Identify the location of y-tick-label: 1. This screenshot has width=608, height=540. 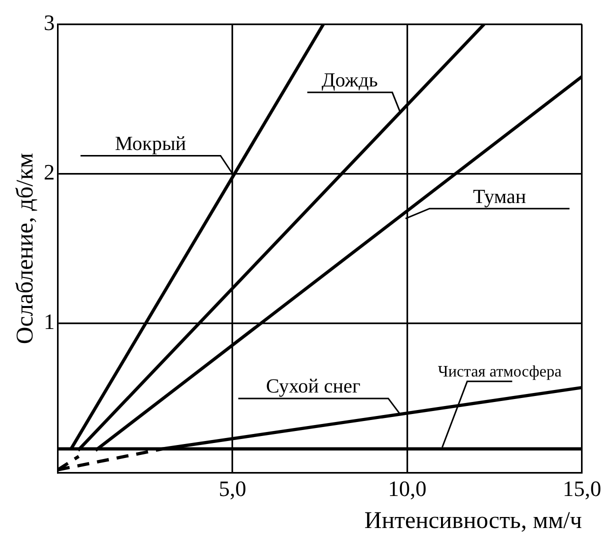
(49, 321).